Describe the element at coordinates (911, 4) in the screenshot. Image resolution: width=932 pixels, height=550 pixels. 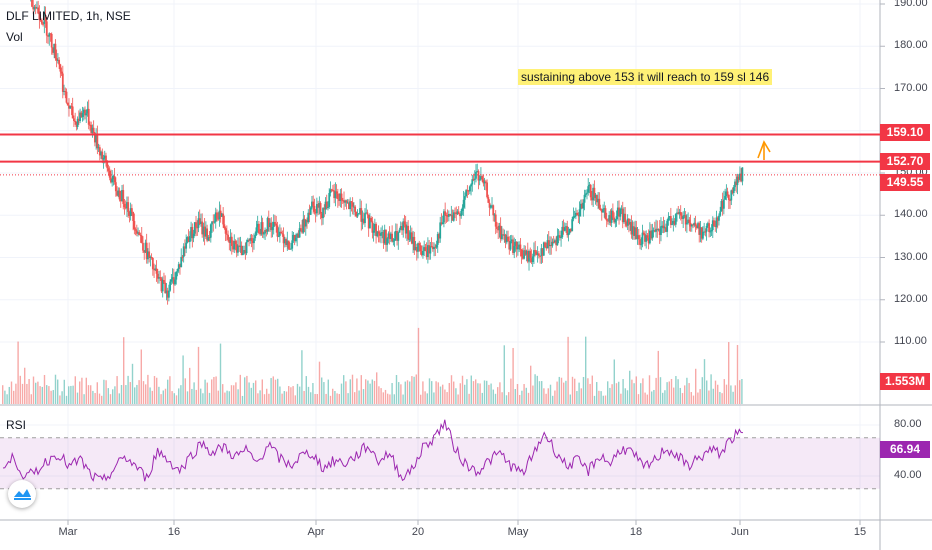
I see `y-tick-label: 190.00` at that location.